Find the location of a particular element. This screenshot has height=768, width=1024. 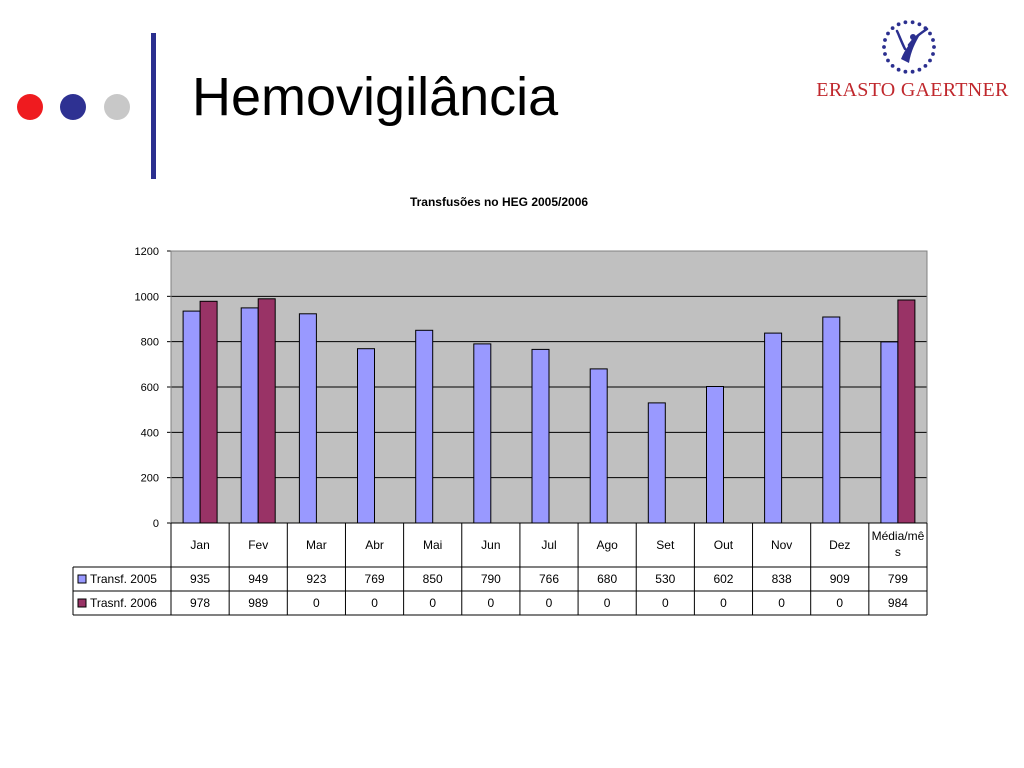

data-cell: 909 is located at coordinates (840, 579).